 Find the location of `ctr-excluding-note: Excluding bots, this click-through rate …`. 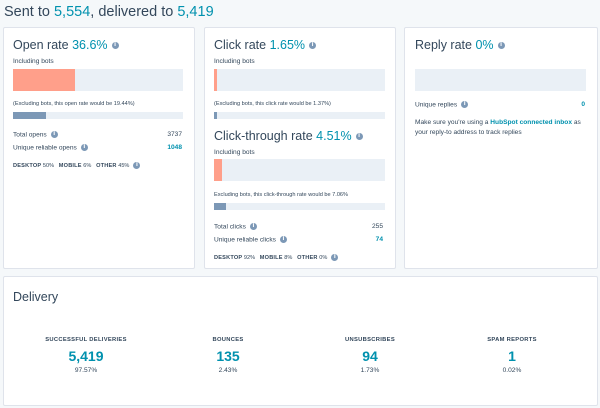

ctr-excluding-note: Excluding bots, this click-through rate … is located at coordinates (281, 195).